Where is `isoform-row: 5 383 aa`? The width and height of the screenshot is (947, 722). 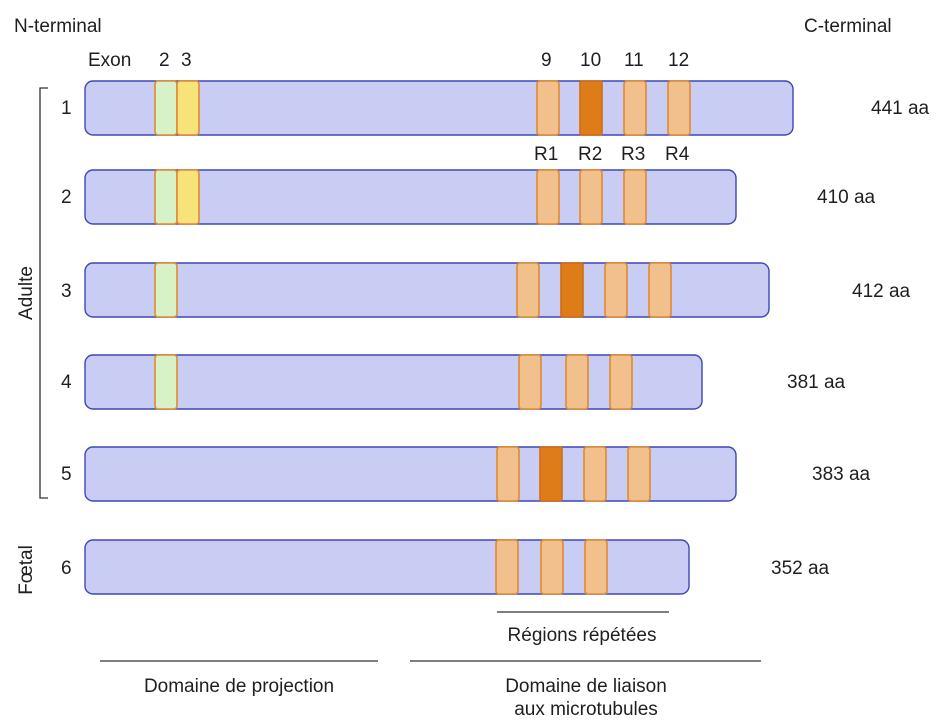
isoform-row: 5 383 aa is located at coordinates (466, 474).